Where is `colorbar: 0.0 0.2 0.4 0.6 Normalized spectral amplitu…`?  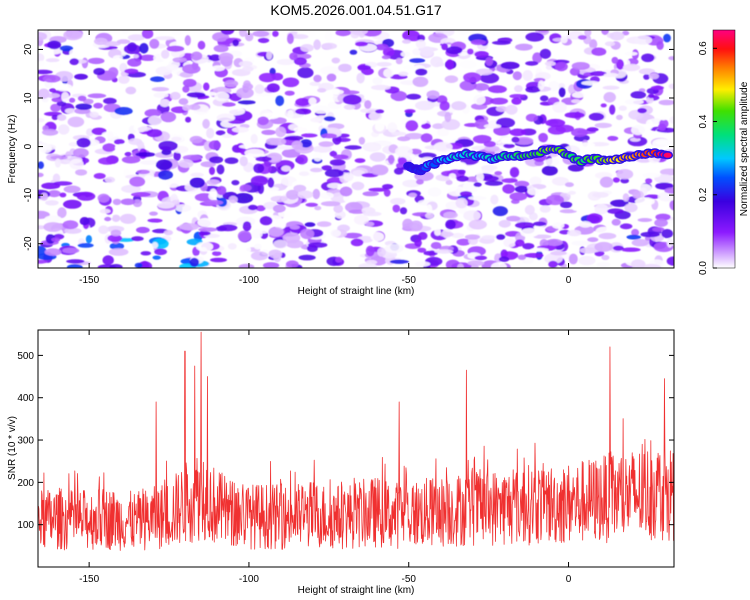 colorbar: 0.0 0.2 0.4 0.6 Normalized spectral amplitu… is located at coordinates (724, 152).